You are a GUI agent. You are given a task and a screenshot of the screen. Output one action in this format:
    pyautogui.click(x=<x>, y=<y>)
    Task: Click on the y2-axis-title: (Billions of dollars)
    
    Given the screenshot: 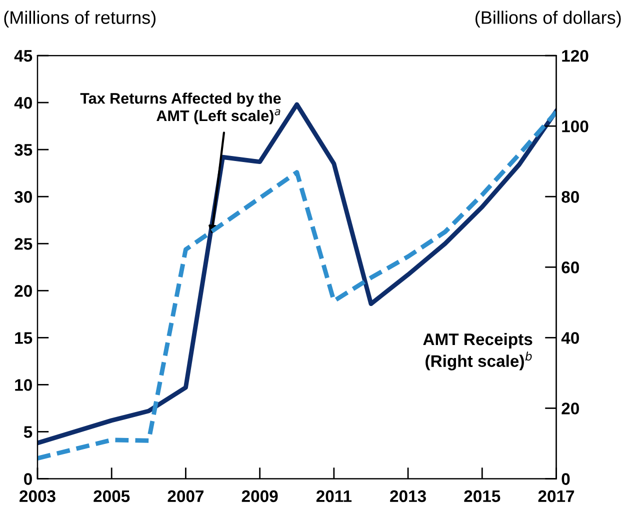 What is the action you would take?
    pyautogui.click(x=548, y=19)
    